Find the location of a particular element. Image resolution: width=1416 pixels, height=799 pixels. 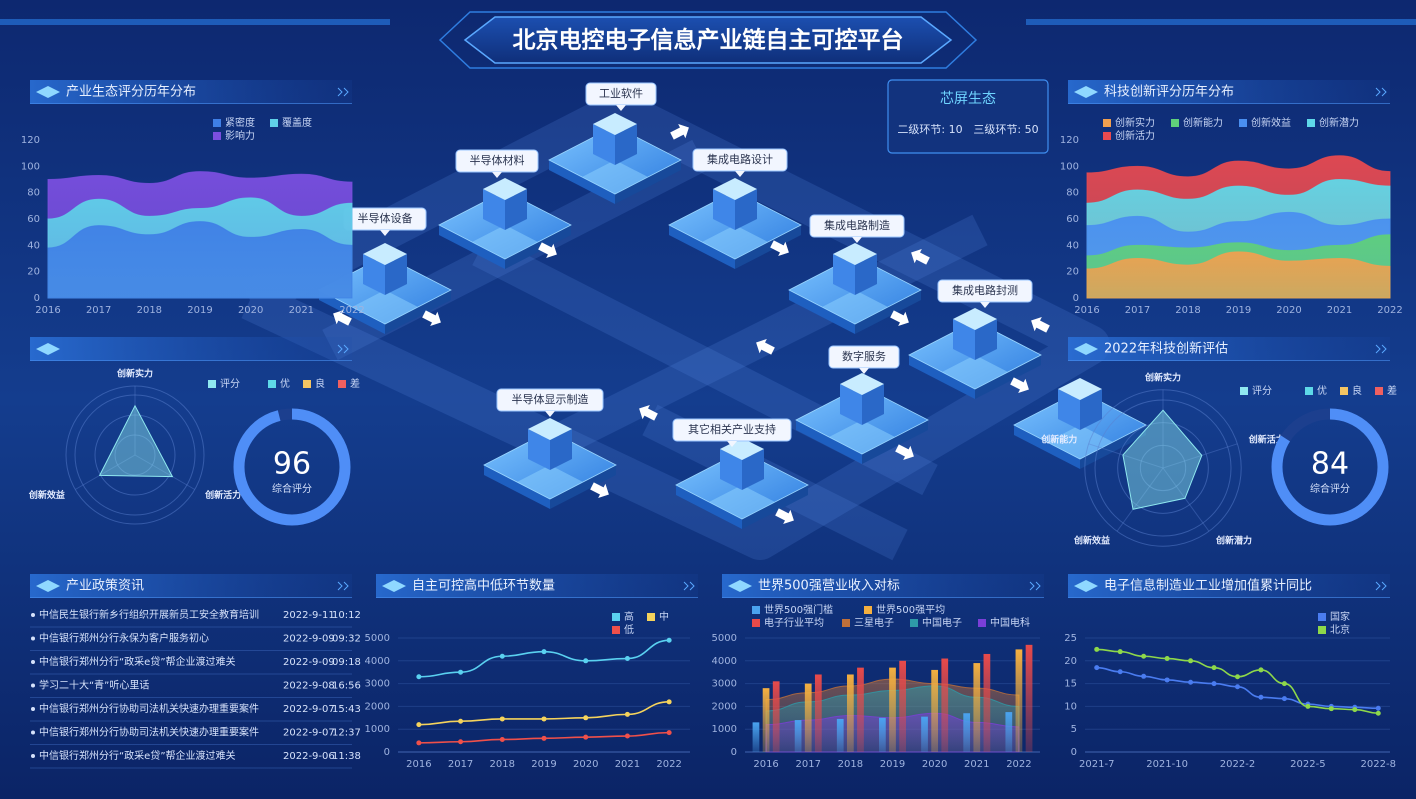

info-level3: 三级环节: 50 is located at coordinates (1005, 129).